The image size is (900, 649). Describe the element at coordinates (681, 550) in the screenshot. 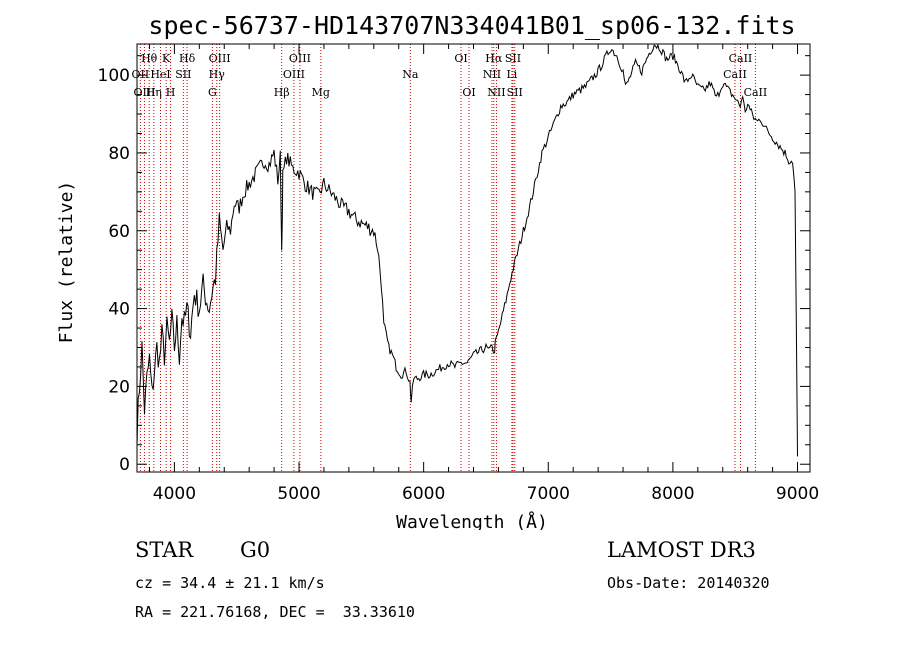

I see `survey-name: LAMOST DR3` at that location.